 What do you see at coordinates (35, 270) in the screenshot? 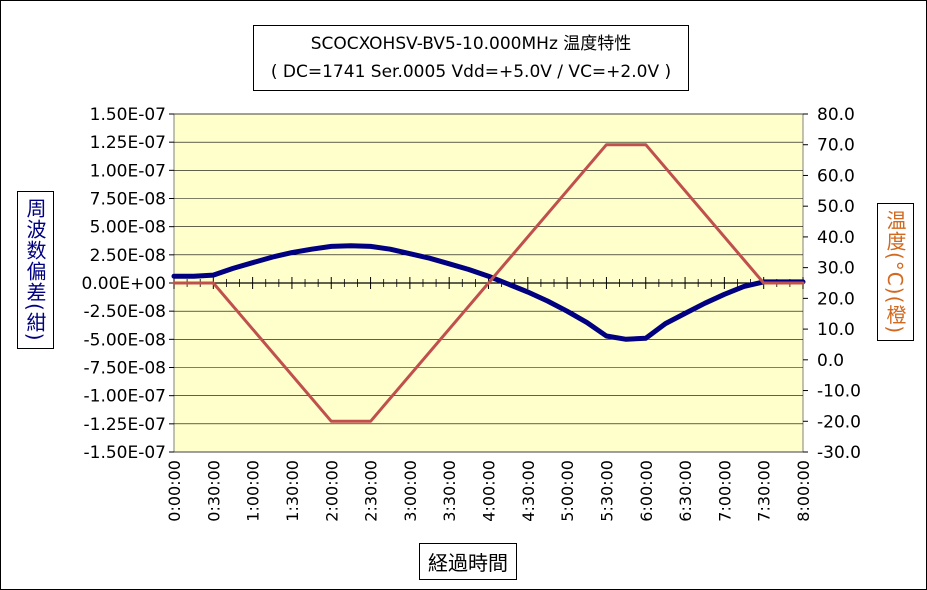
I see `y-axis-left-label: 周波数偏差(紺)` at bounding box center [35, 270].